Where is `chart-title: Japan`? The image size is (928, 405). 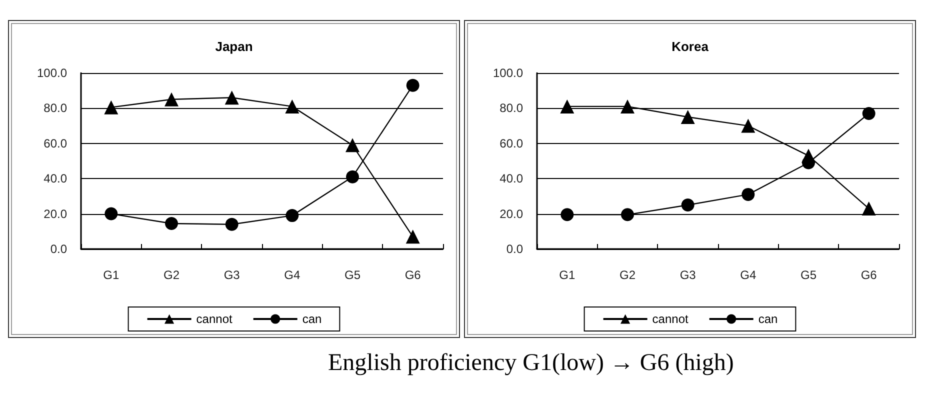 chart-title: Japan is located at coordinates (234, 46).